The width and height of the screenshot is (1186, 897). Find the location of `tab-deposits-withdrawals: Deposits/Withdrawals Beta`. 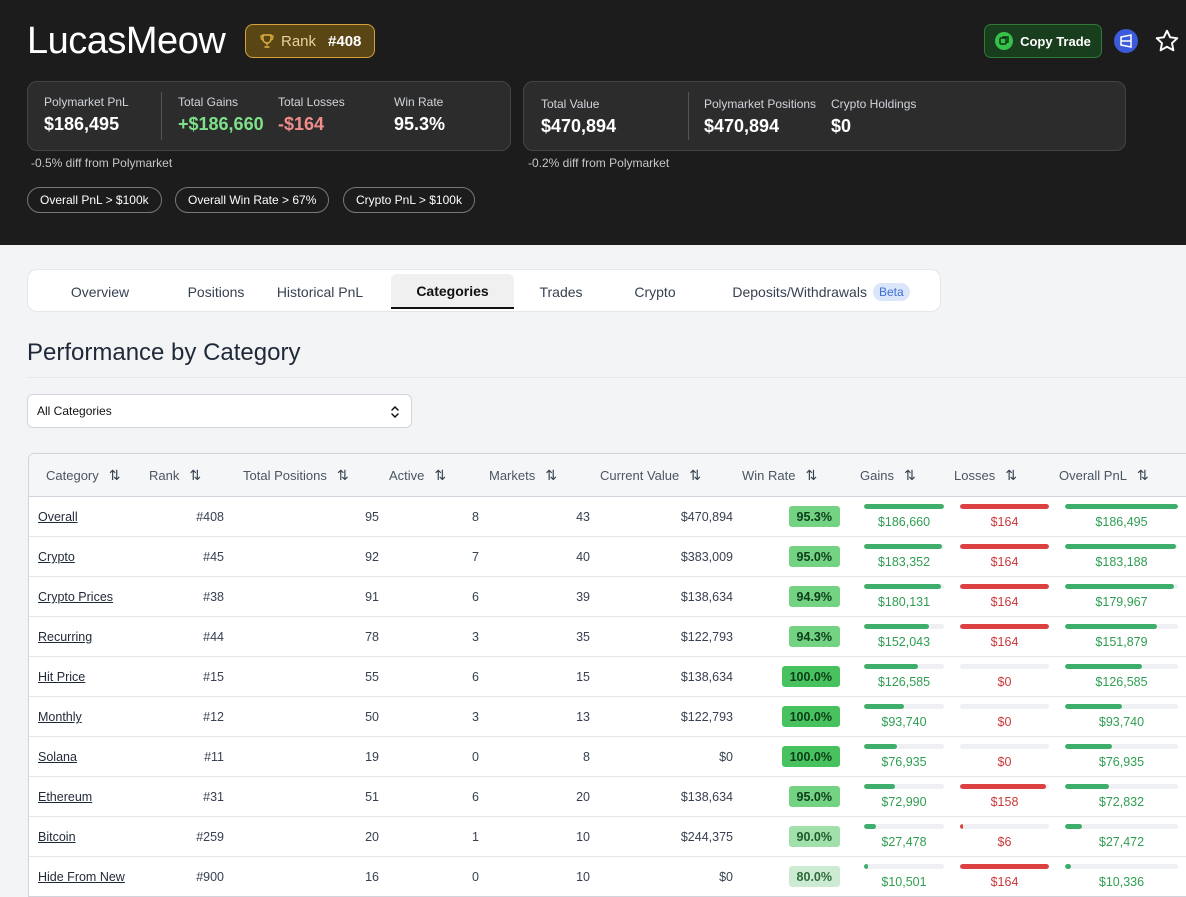

tab-deposits-withdrawals: Deposits/Withdrawals Beta is located at coordinates (821, 291).